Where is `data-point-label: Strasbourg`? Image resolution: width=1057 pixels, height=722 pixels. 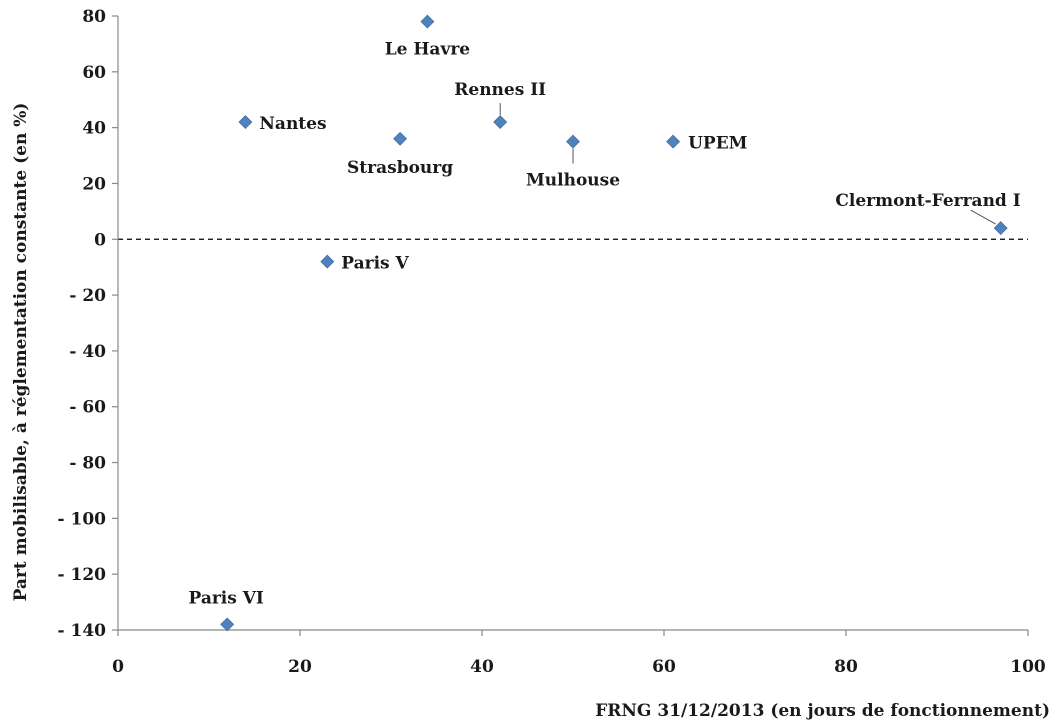 data-point-label: Strasbourg is located at coordinates (400, 168).